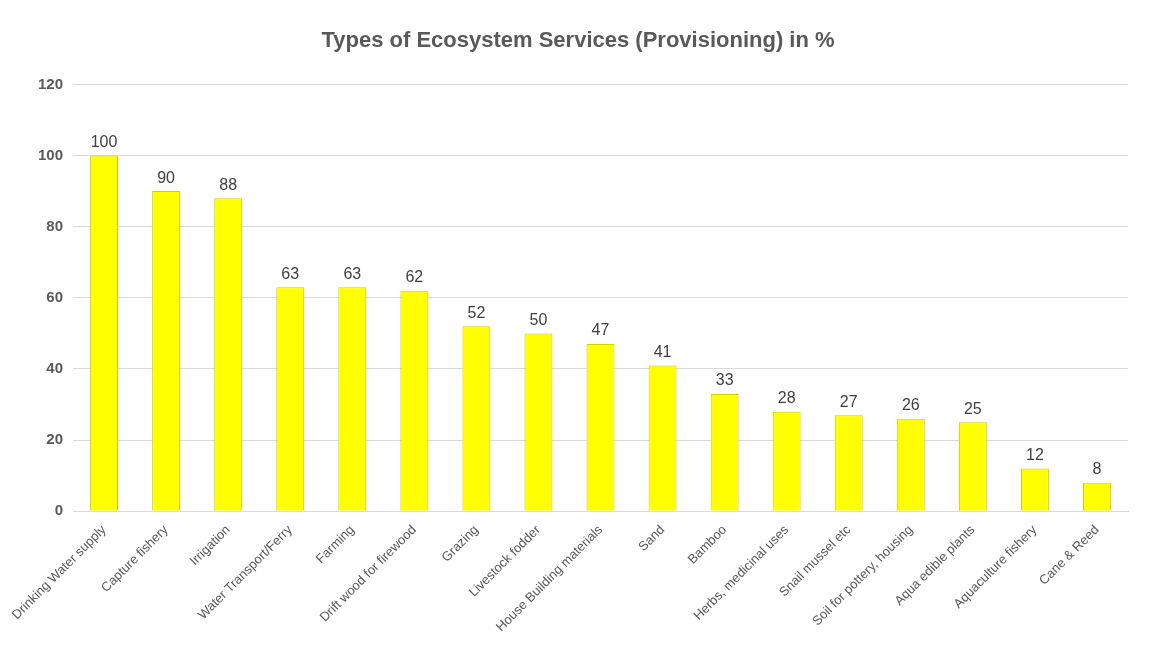 The height and width of the screenshot is (662, 1170). What do you see at coordinates (786, 398) in the screenshot?
I see `data-label: 28` at bounding box center [786, 398].